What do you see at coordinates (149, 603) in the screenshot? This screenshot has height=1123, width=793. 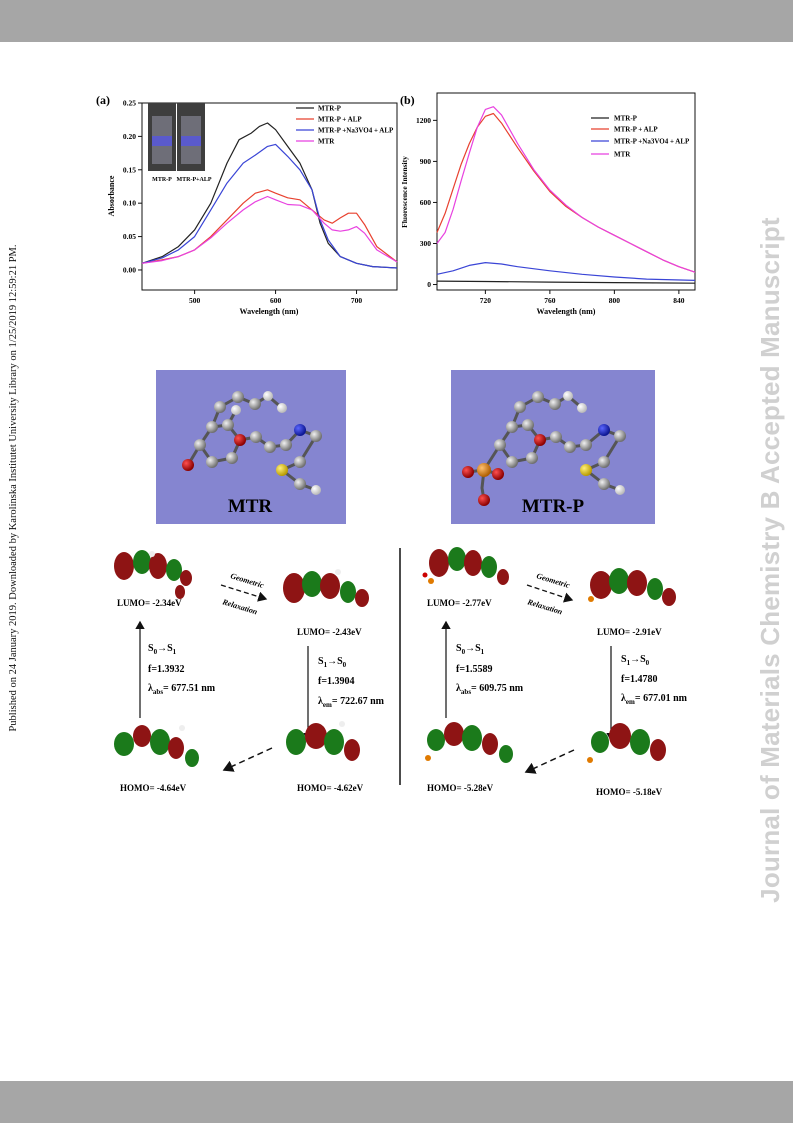 I see `lumo-ground-label-mtr: LUMO= -2.34eV` at bounding box center [149, 603].